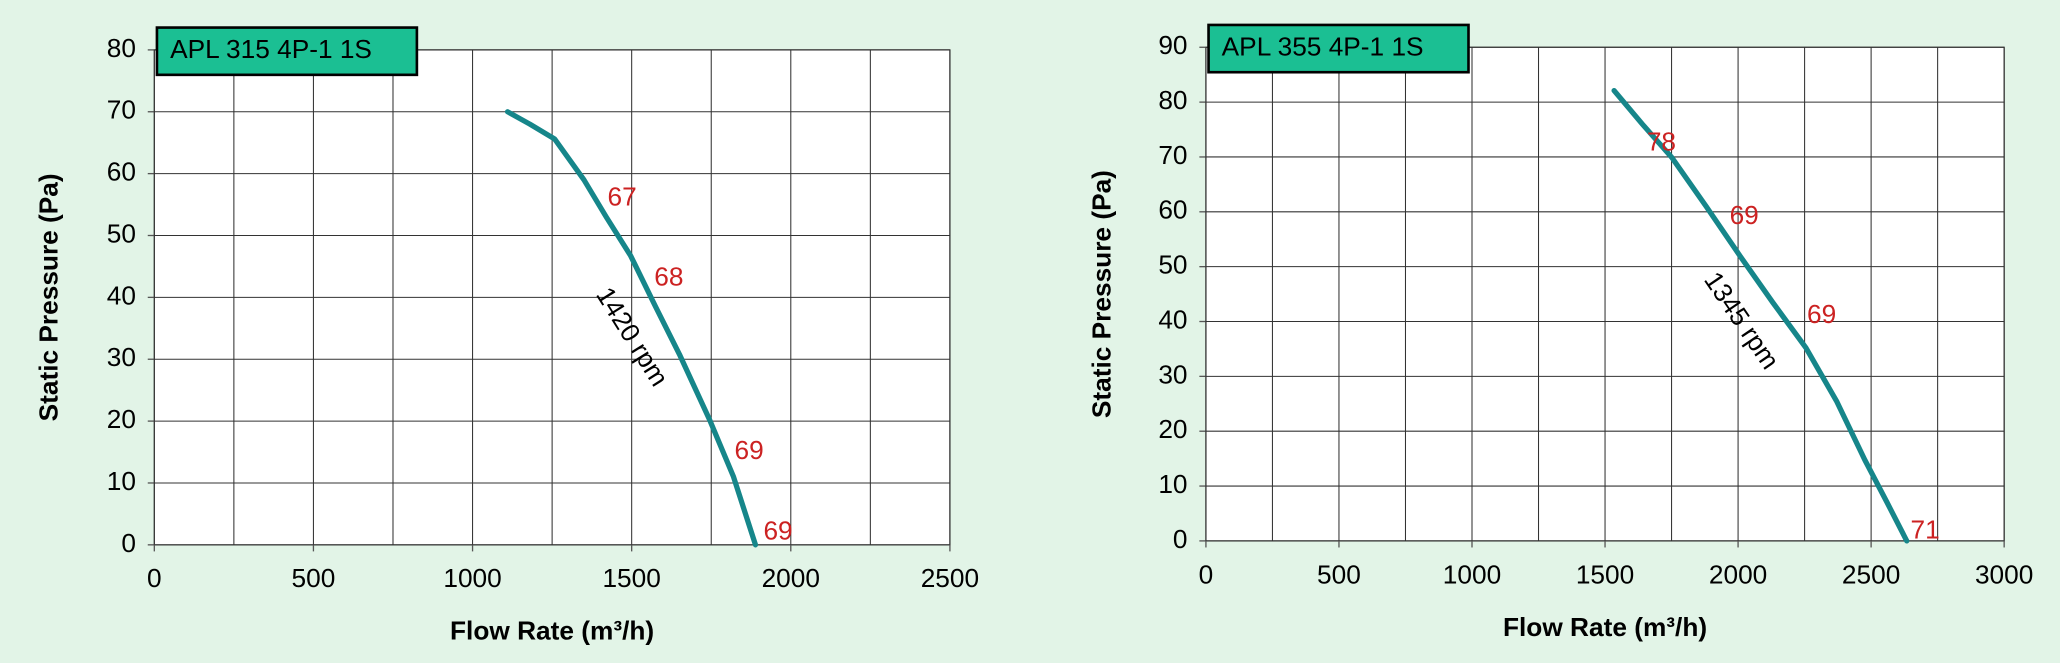  I want to click on chart-title: APL 355 4P-1 1S, so click(1323, 47).